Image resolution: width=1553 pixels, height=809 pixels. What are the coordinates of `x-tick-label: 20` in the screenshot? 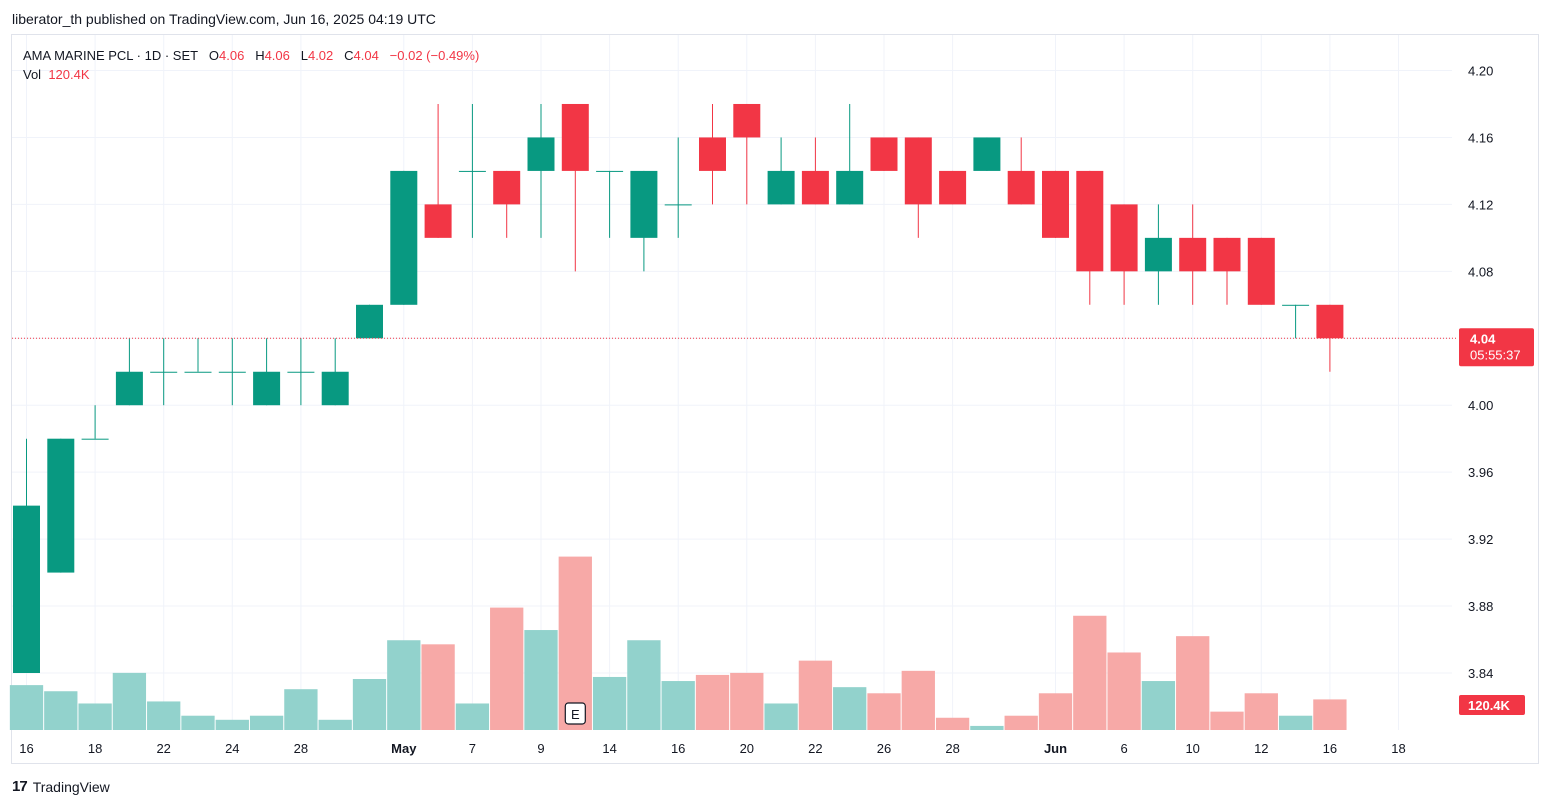 It's located at (747, 748).